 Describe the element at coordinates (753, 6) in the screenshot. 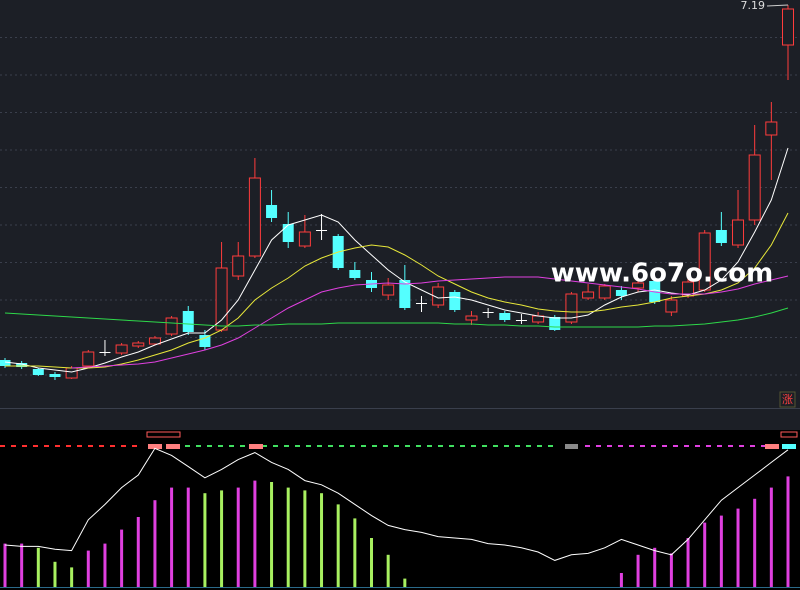

I see `max-price-label: 7.19` at that location.